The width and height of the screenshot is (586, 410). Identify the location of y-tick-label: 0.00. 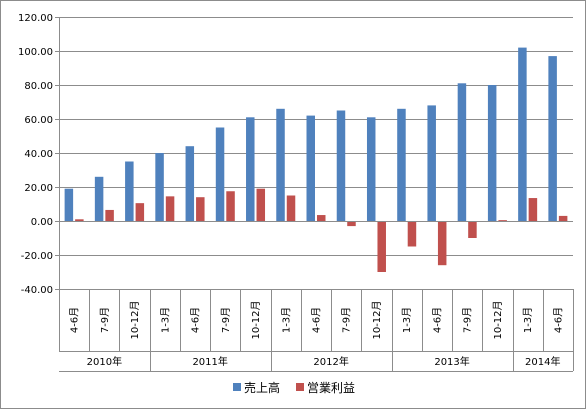
(42, 222).